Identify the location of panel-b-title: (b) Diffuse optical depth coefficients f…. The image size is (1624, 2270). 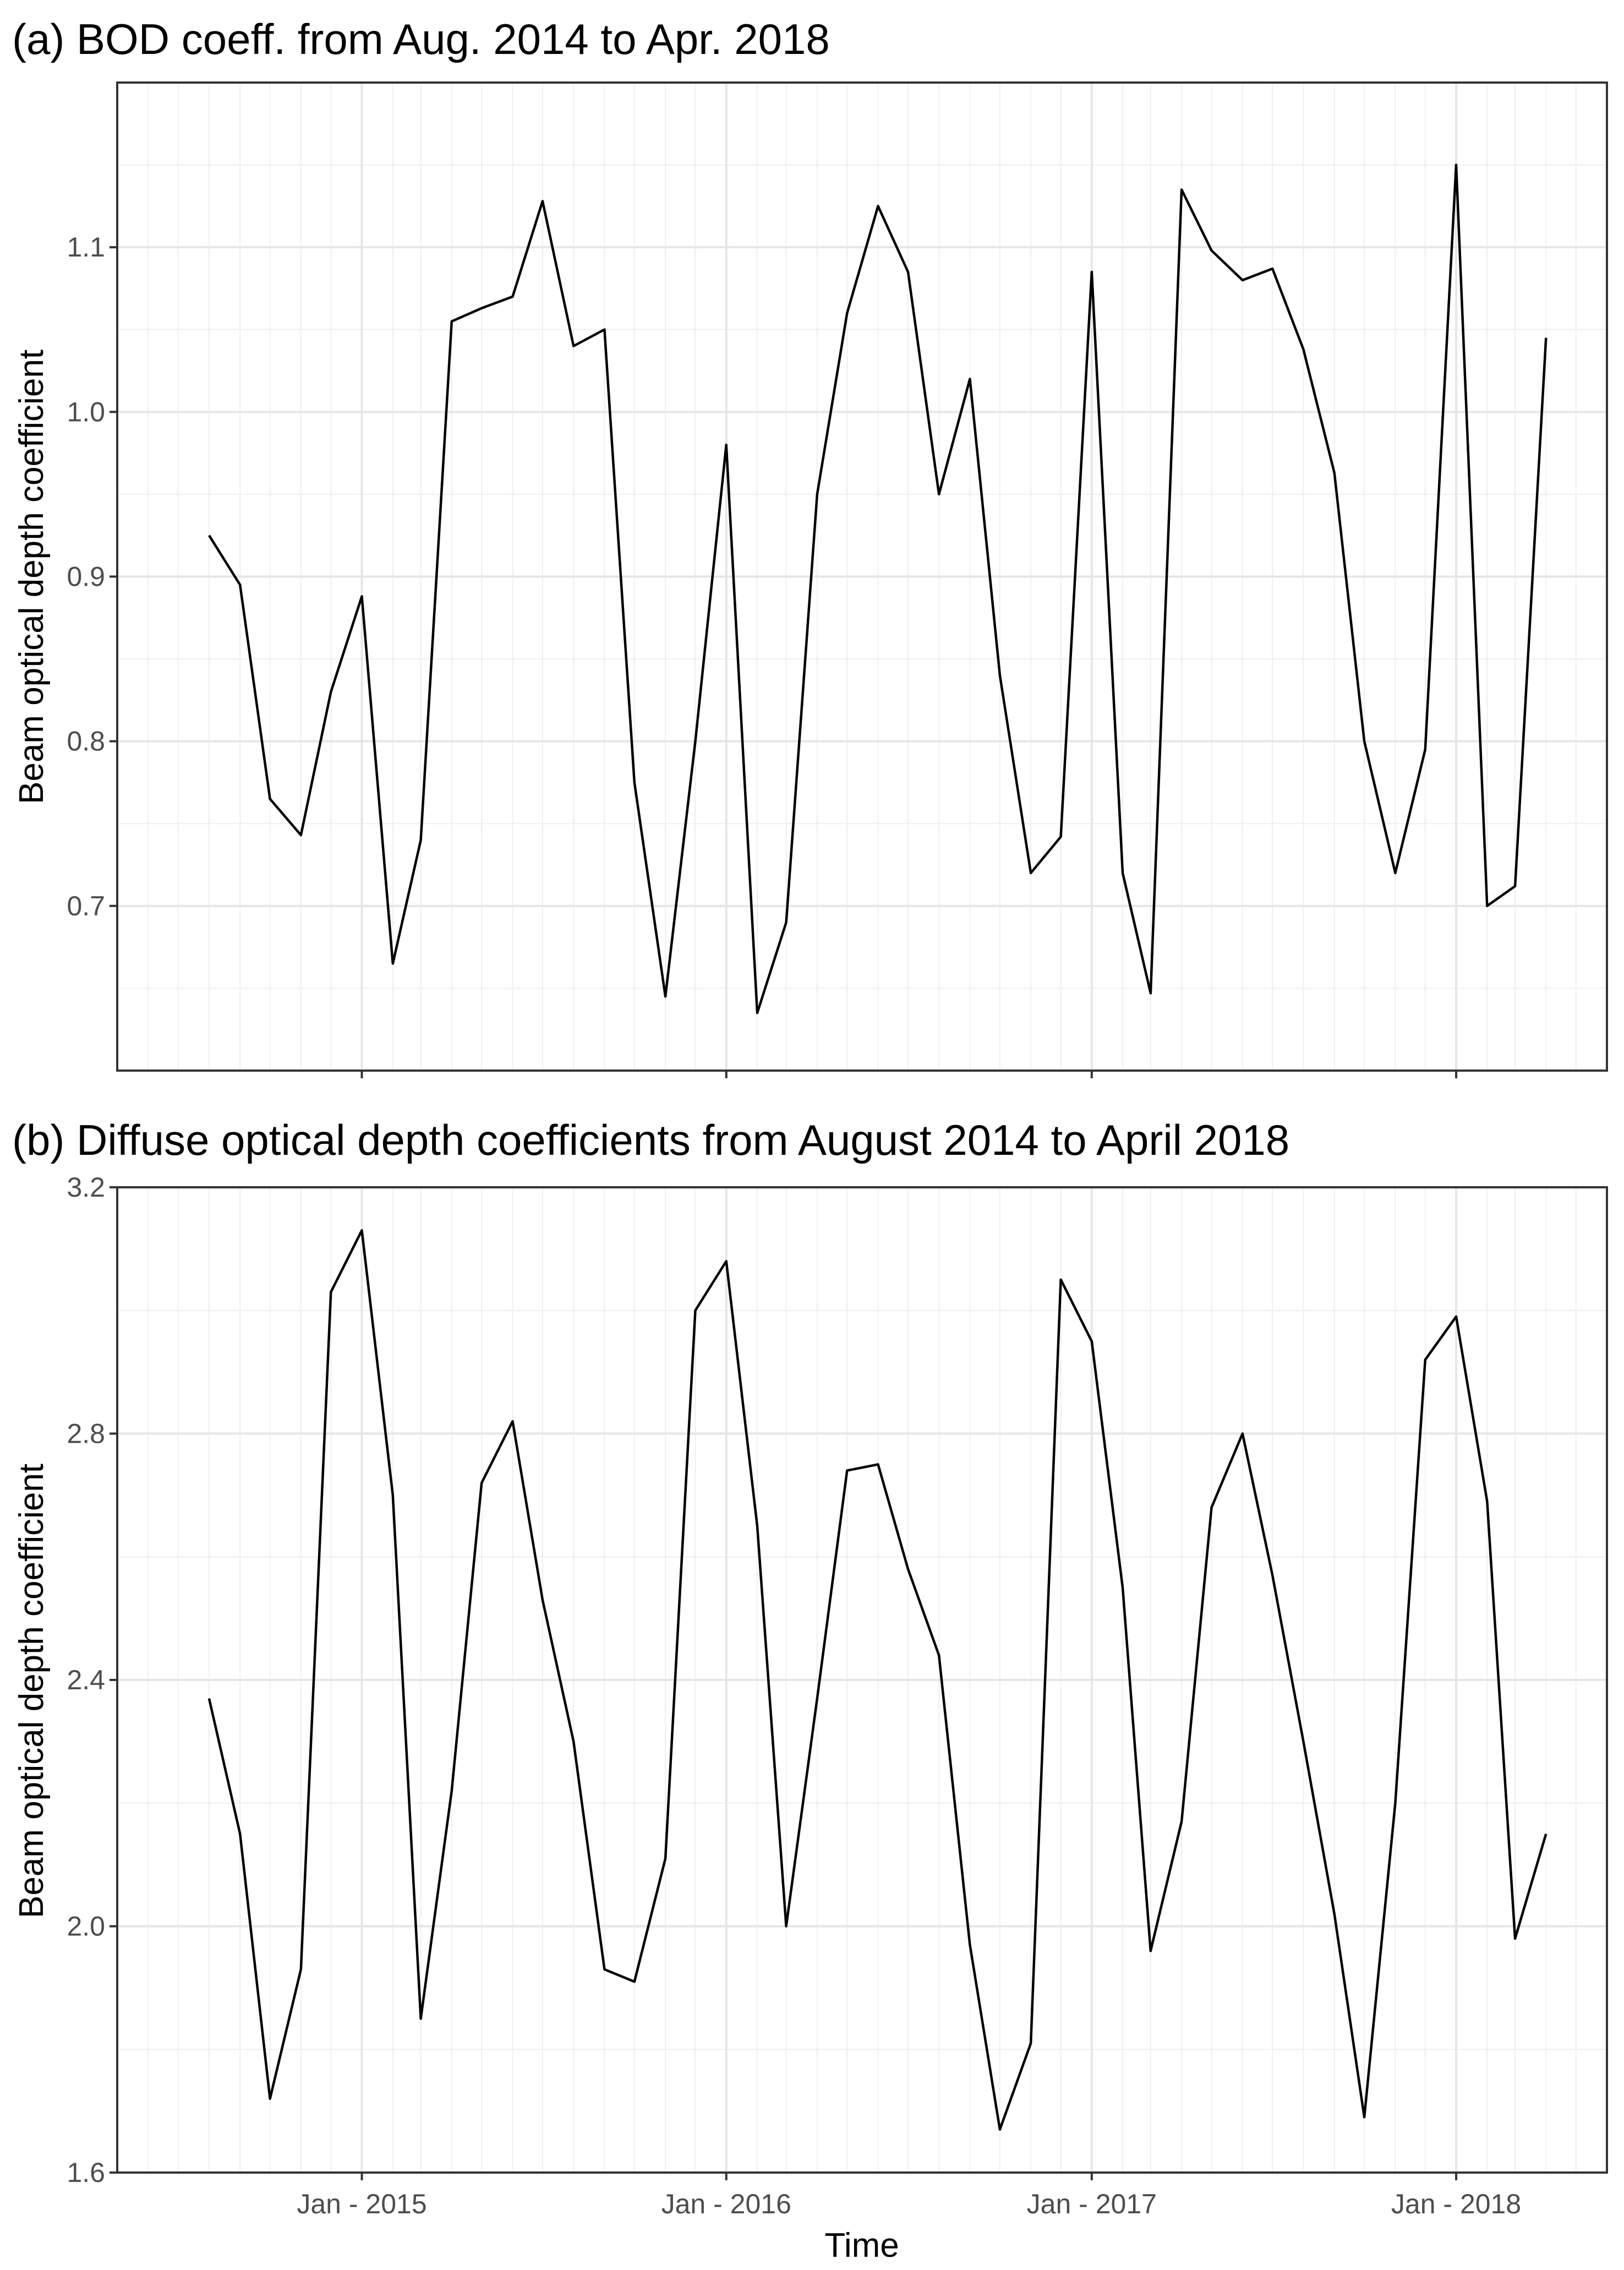
(650, 1140).